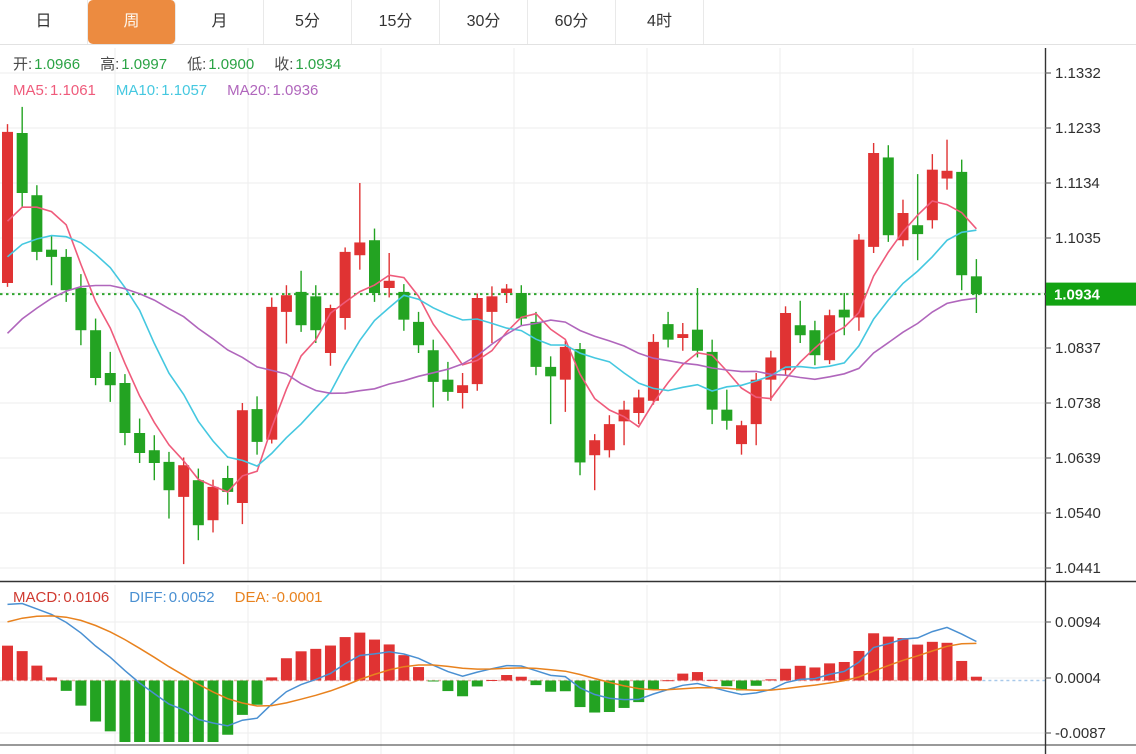  What do you see at coordinates (297, 597) in the screenshot?
I see `macd-value: -0.0001` at bounding box center [297, 597].